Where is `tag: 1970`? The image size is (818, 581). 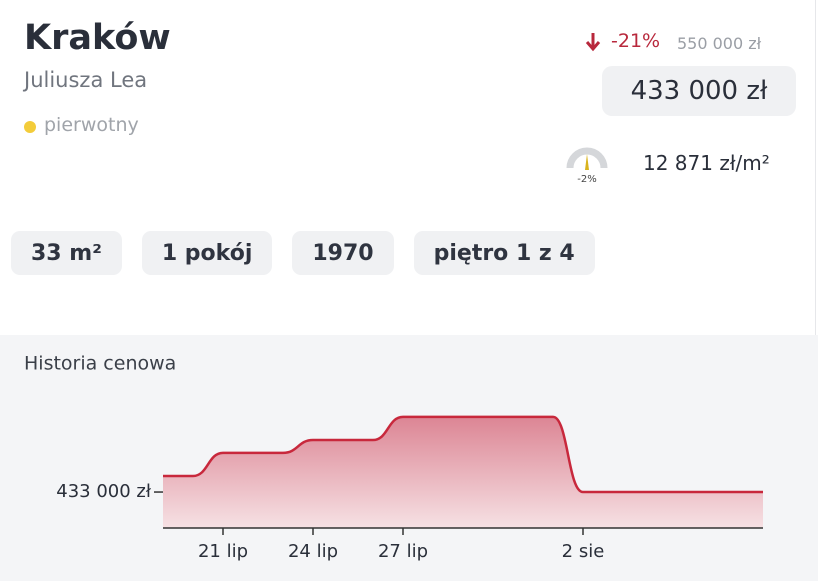 tag: 1970 is located at coordinates (343, 253).